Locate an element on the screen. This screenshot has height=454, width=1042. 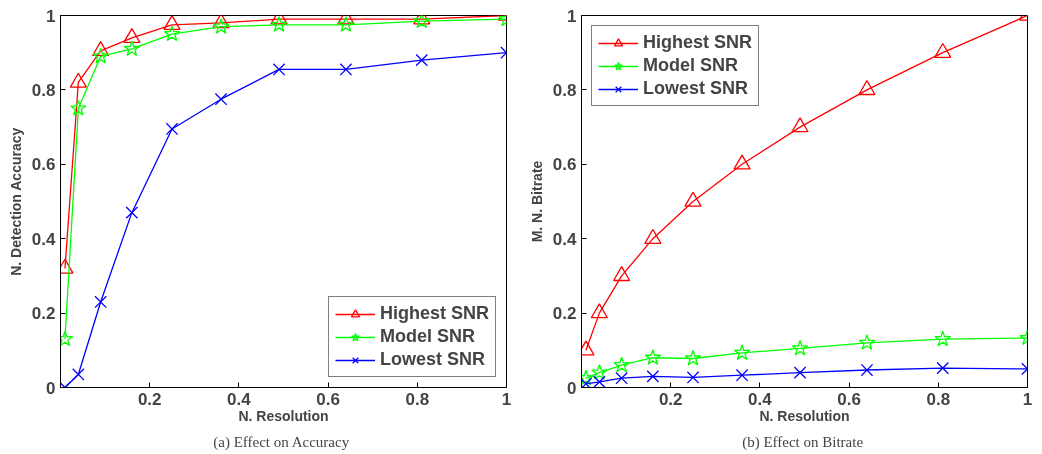
text: (b) Effect on Bitrate is located at coordinates (803, 442).